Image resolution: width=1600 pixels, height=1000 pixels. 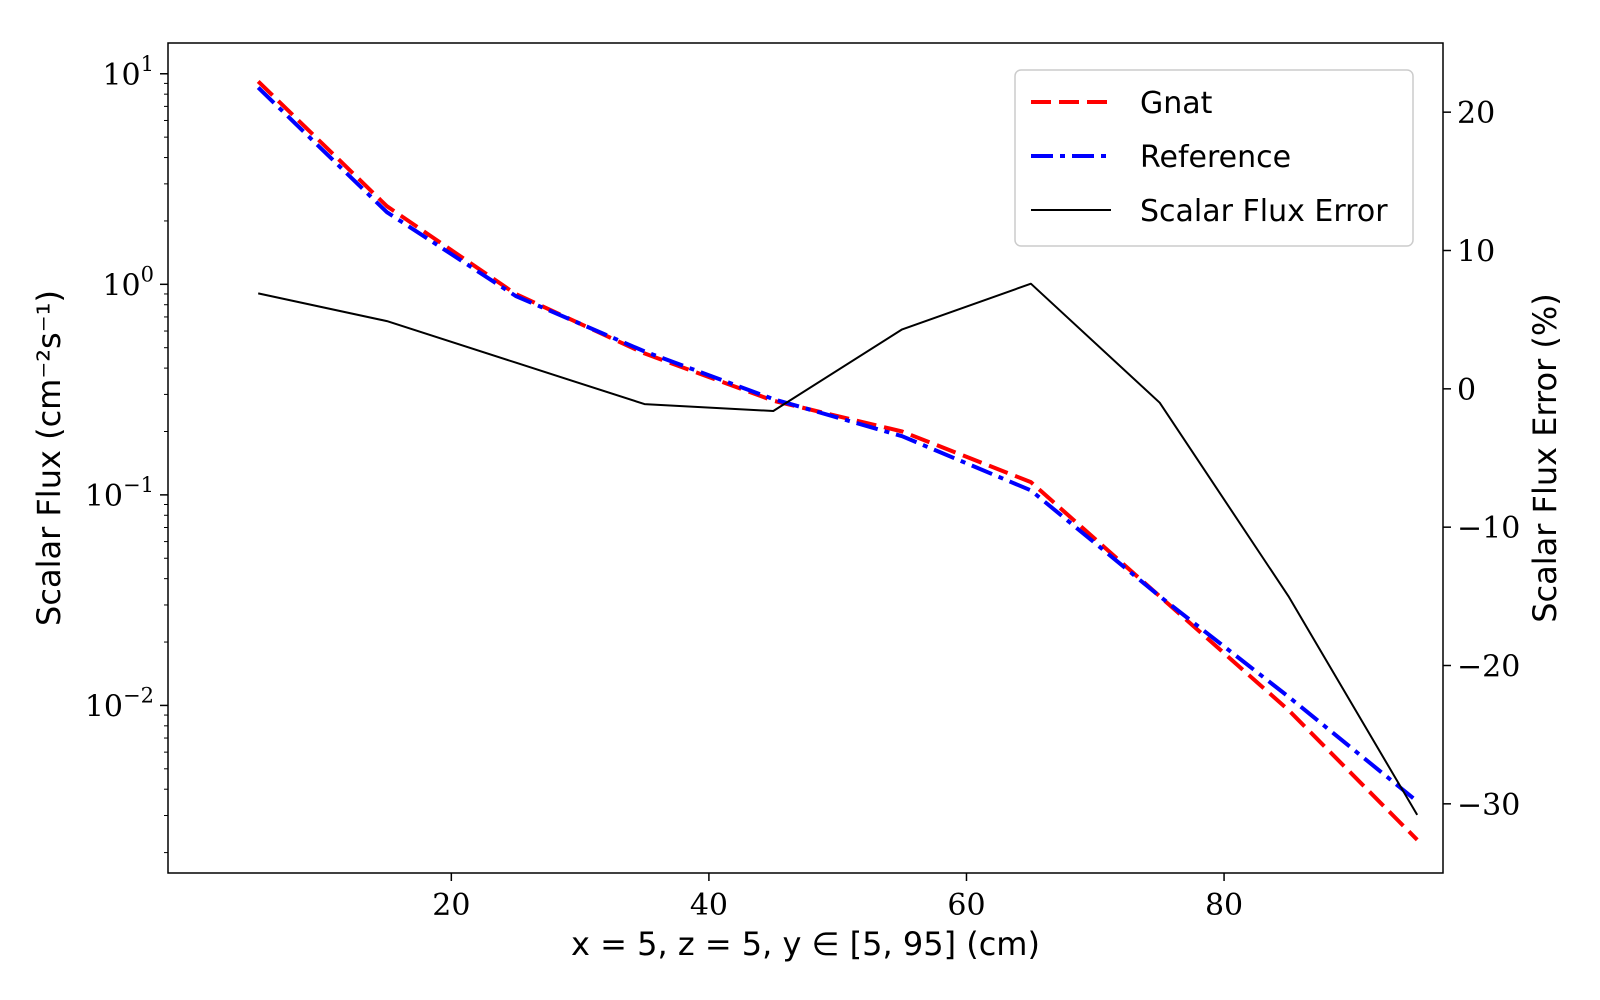 What do you see at coordinates (49, 458) in the screenshot?
I see `left-axis-title: Scalar Flux (cm⁻²s⁻¹)` at bounding box center [49, 458].